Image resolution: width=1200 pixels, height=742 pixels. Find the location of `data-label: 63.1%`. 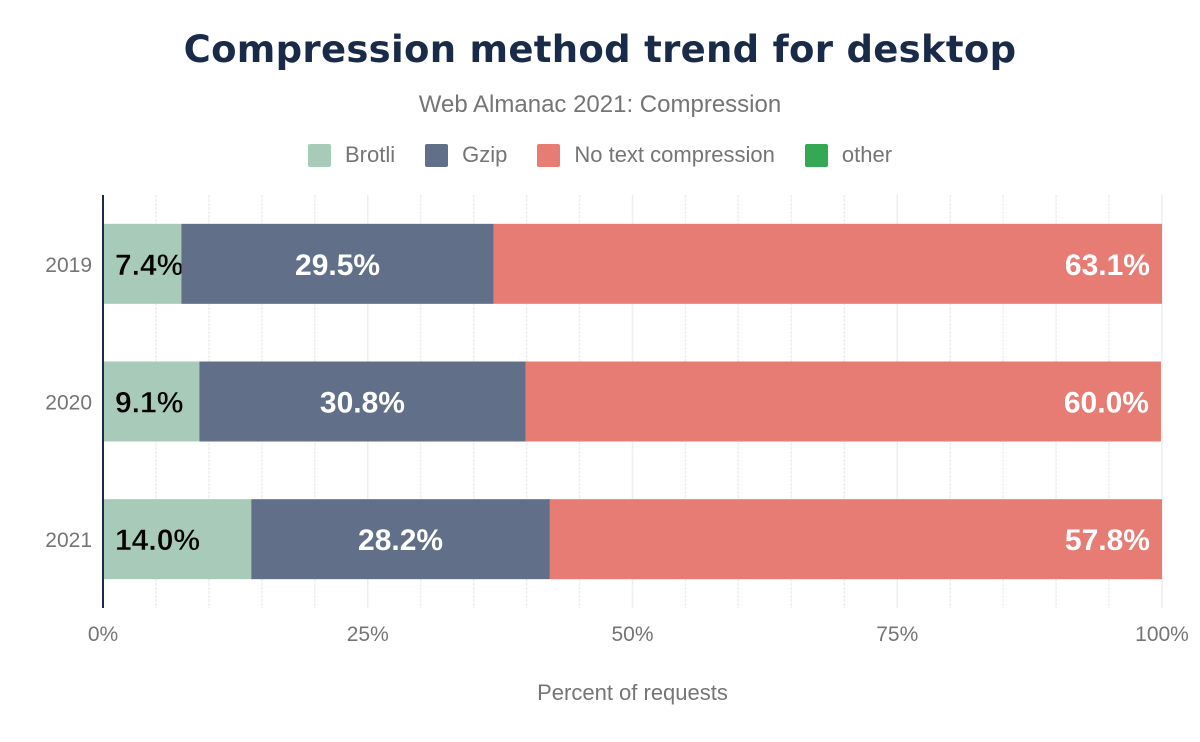

data-label: 63.1% is located at coordinates (1107, 265).